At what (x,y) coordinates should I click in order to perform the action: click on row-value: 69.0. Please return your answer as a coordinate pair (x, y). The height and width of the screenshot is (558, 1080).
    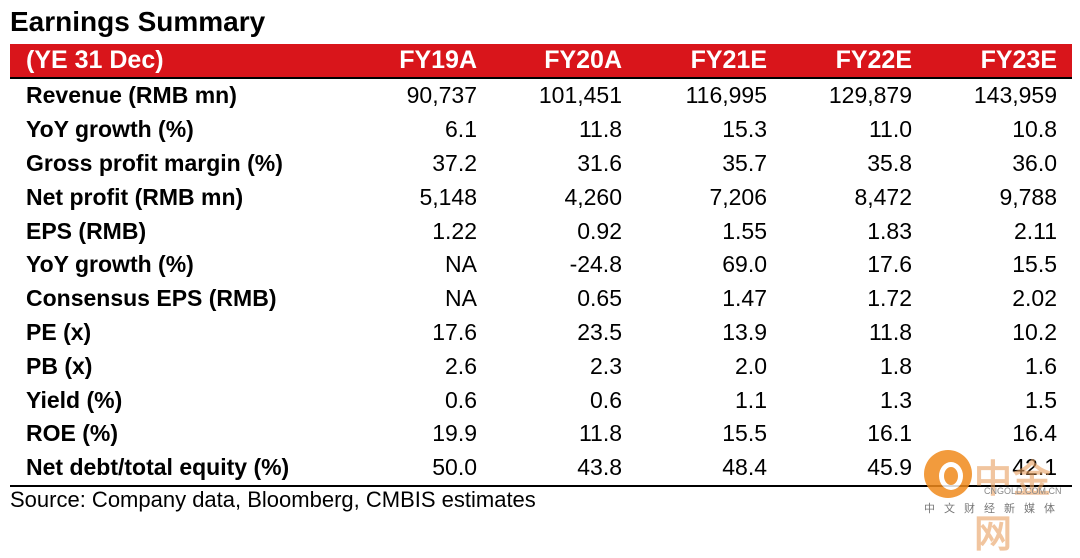
    Looking at the image, I should click on (744, 264).